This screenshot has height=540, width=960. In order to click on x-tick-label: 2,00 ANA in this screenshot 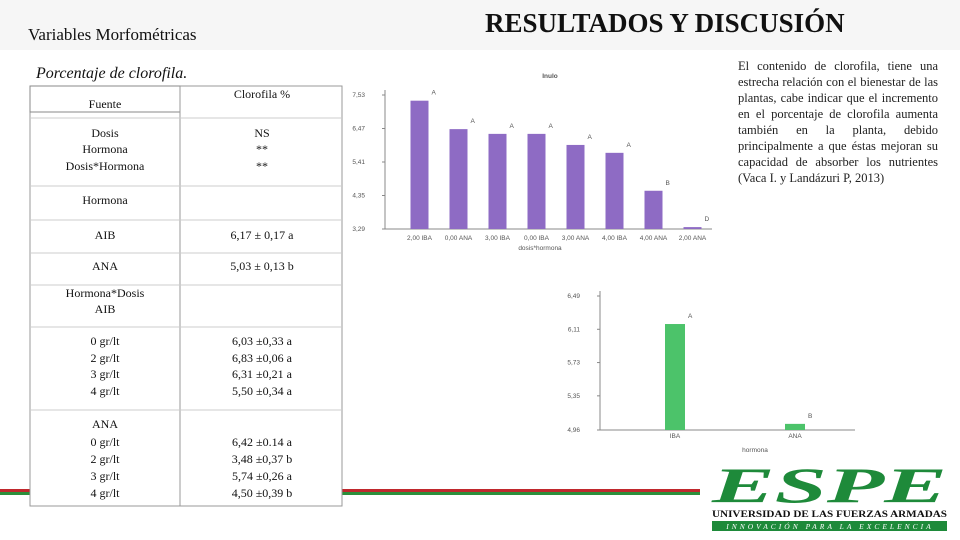, I will do `click(693, 238)`.